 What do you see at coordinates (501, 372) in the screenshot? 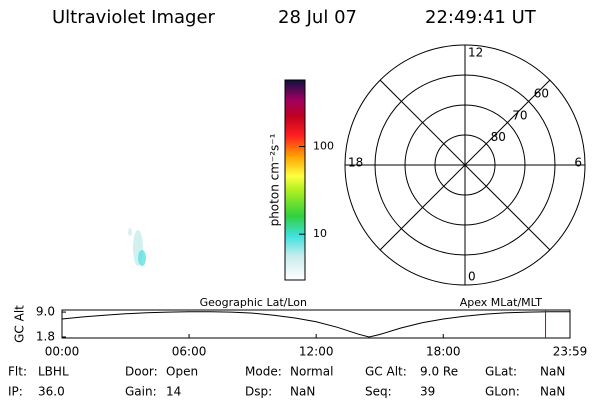
I see `field-label: GLat:` at bounding box center [501, 372].